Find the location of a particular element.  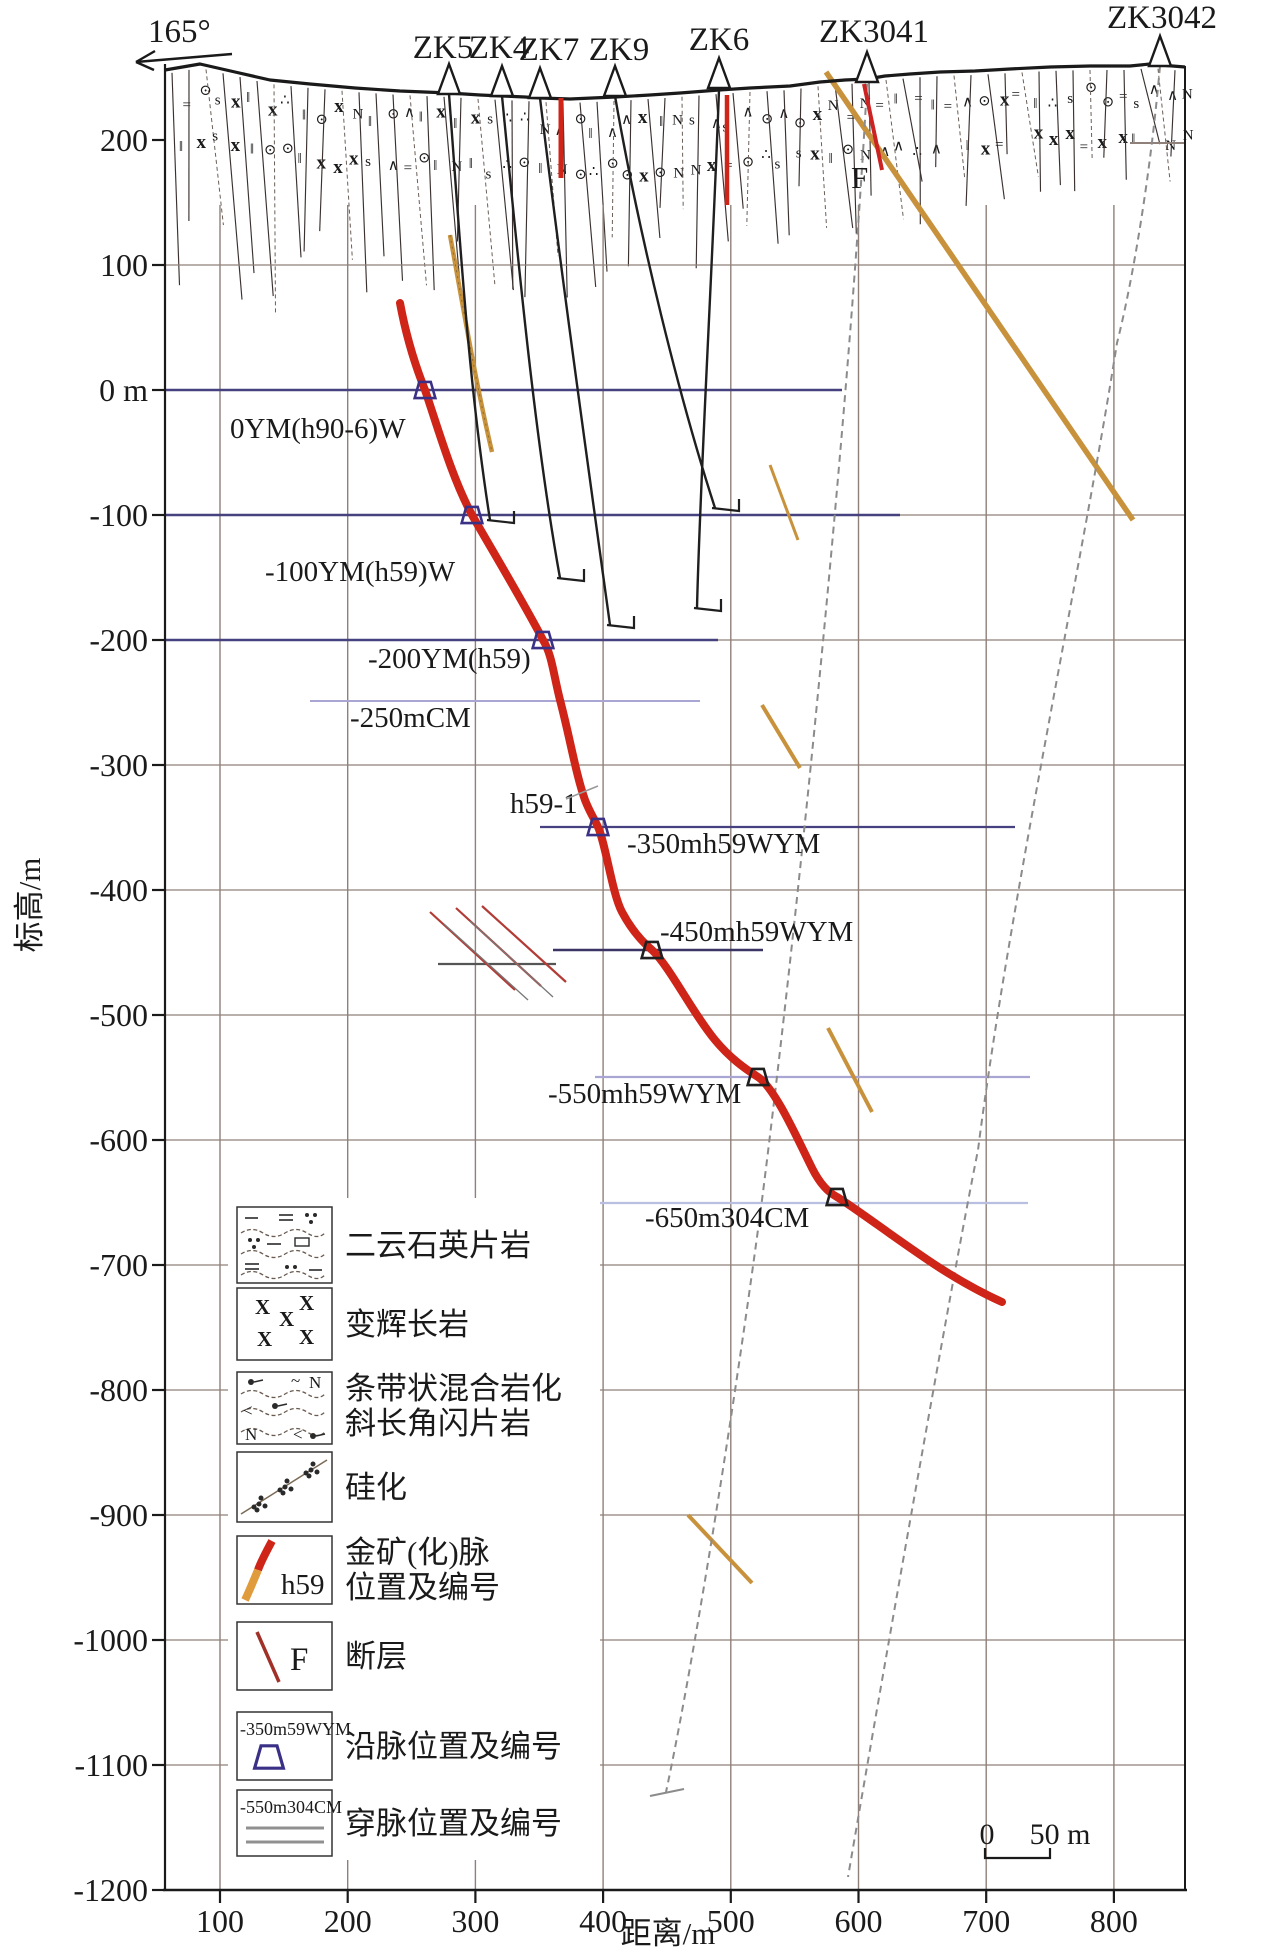

level-label: -200YM(h59) is located at coordinates (449, 659).